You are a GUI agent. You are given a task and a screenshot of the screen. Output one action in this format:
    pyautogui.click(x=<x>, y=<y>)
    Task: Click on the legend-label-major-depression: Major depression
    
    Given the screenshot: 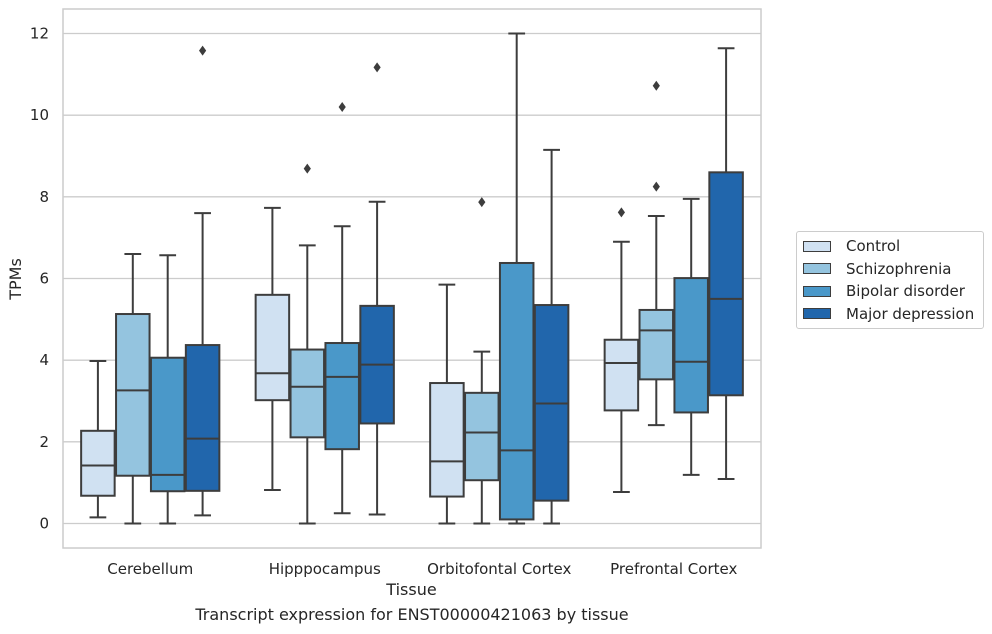 What is the action you would take?
    pyautogui.click(x=910, y=313)
    